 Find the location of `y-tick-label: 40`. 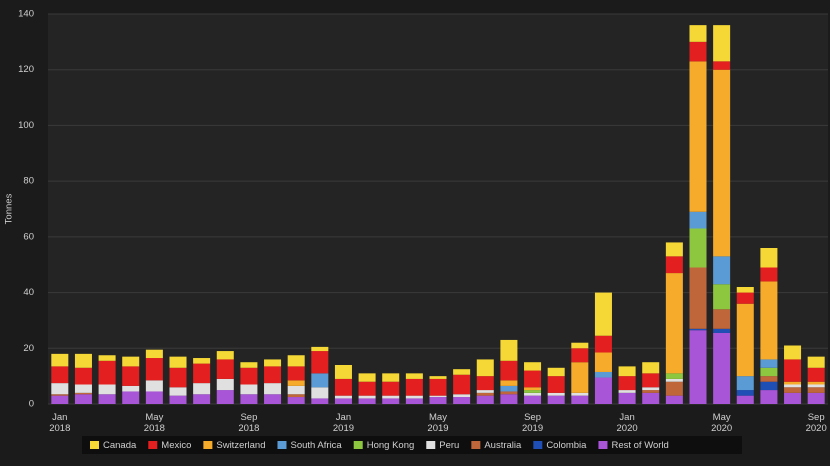

y-tick-label: 40 is located at coordinates (28, 292).